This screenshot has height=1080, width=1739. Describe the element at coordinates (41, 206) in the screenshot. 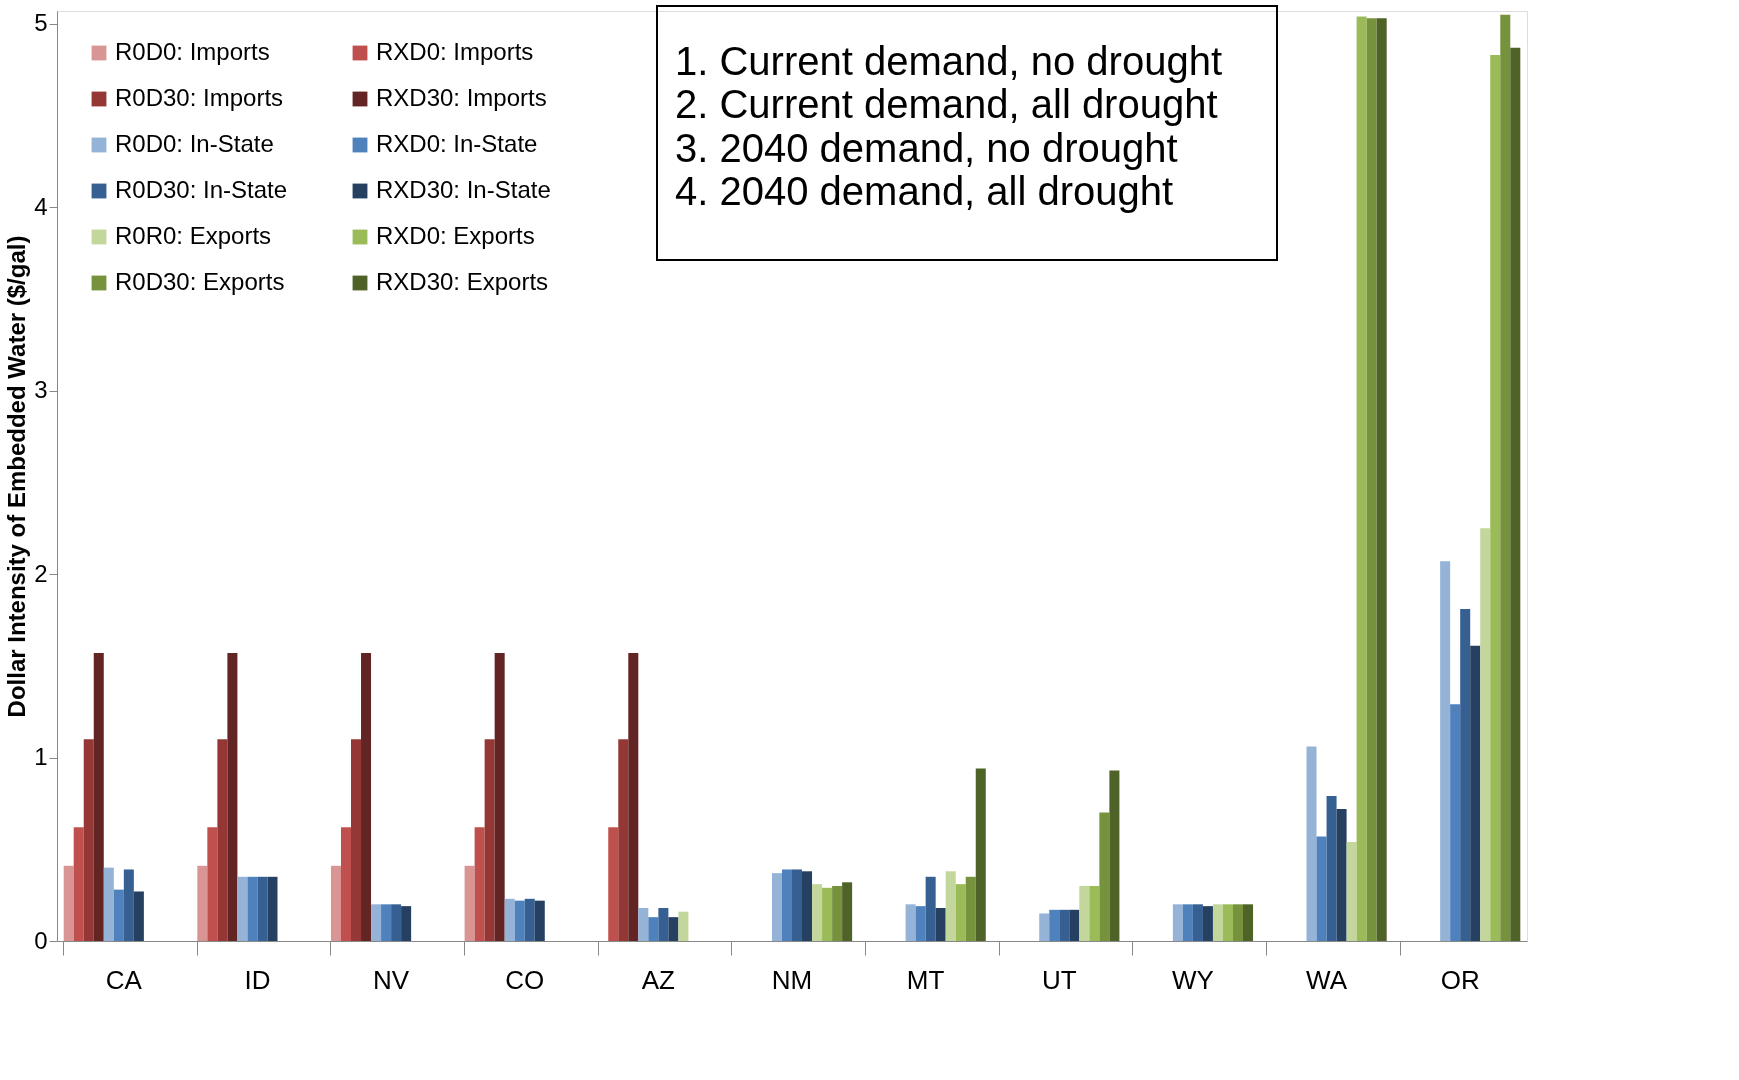

I see `y-tick-label: 4` at that location.